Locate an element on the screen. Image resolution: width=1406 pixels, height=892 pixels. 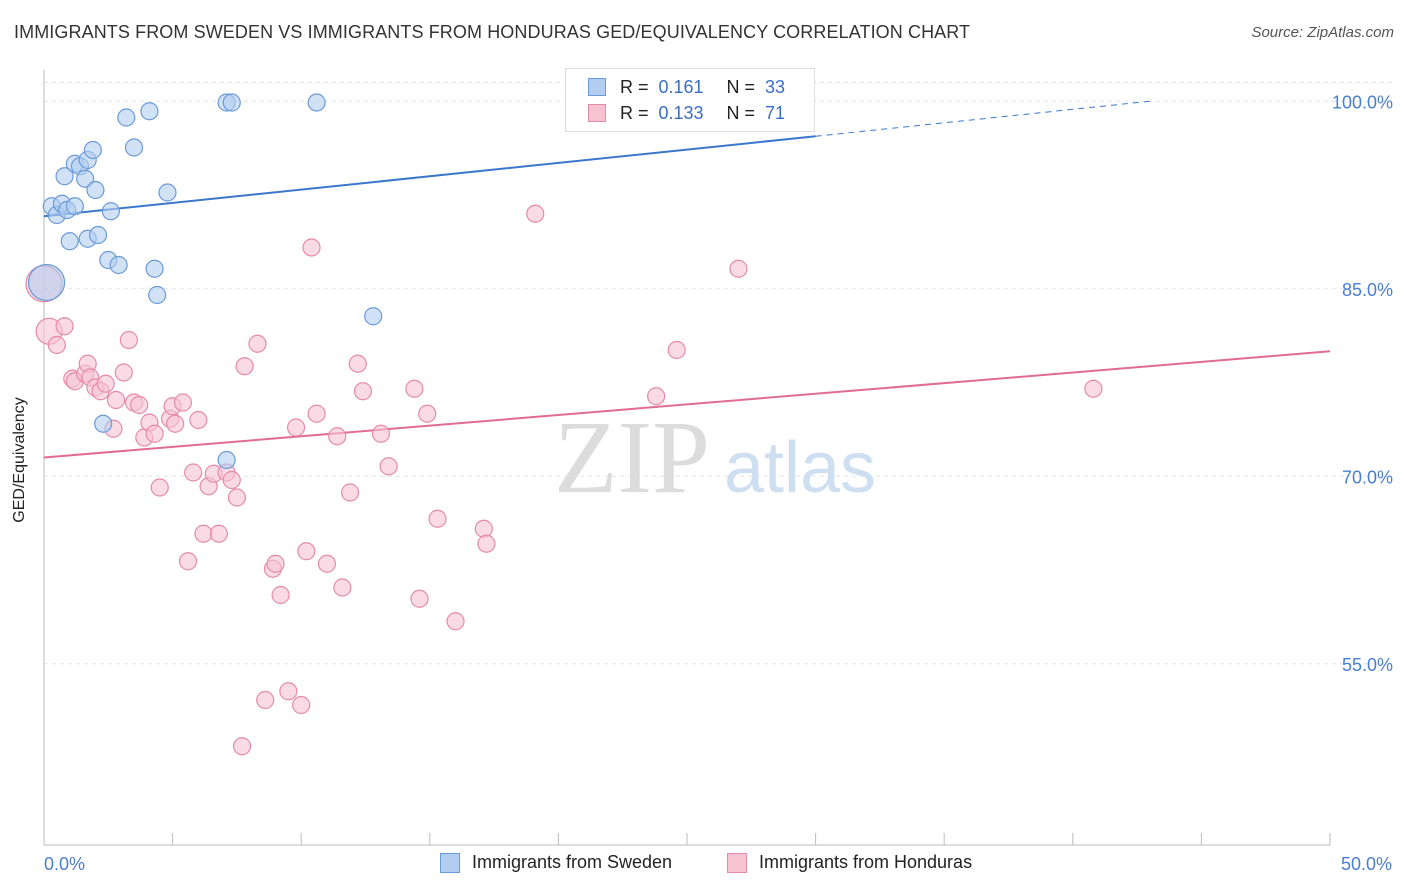
y-tick-label: 70.0% is located at coordinates (1367, 477).